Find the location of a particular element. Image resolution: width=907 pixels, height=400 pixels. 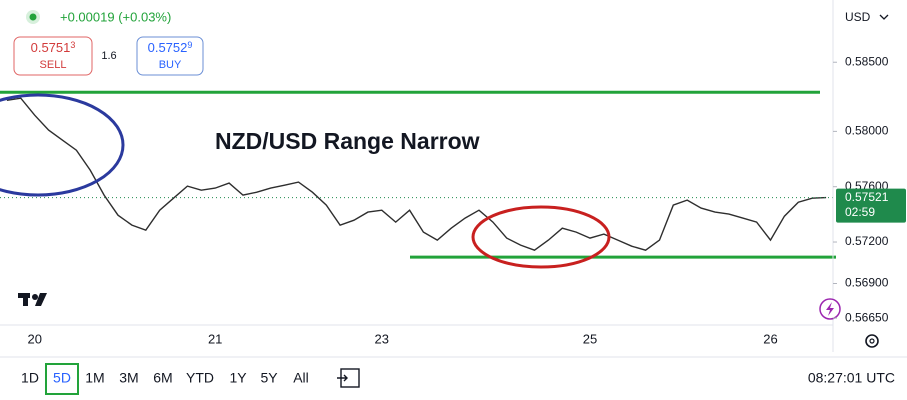

range-button: 1Y is located at coordinates (238, 378).